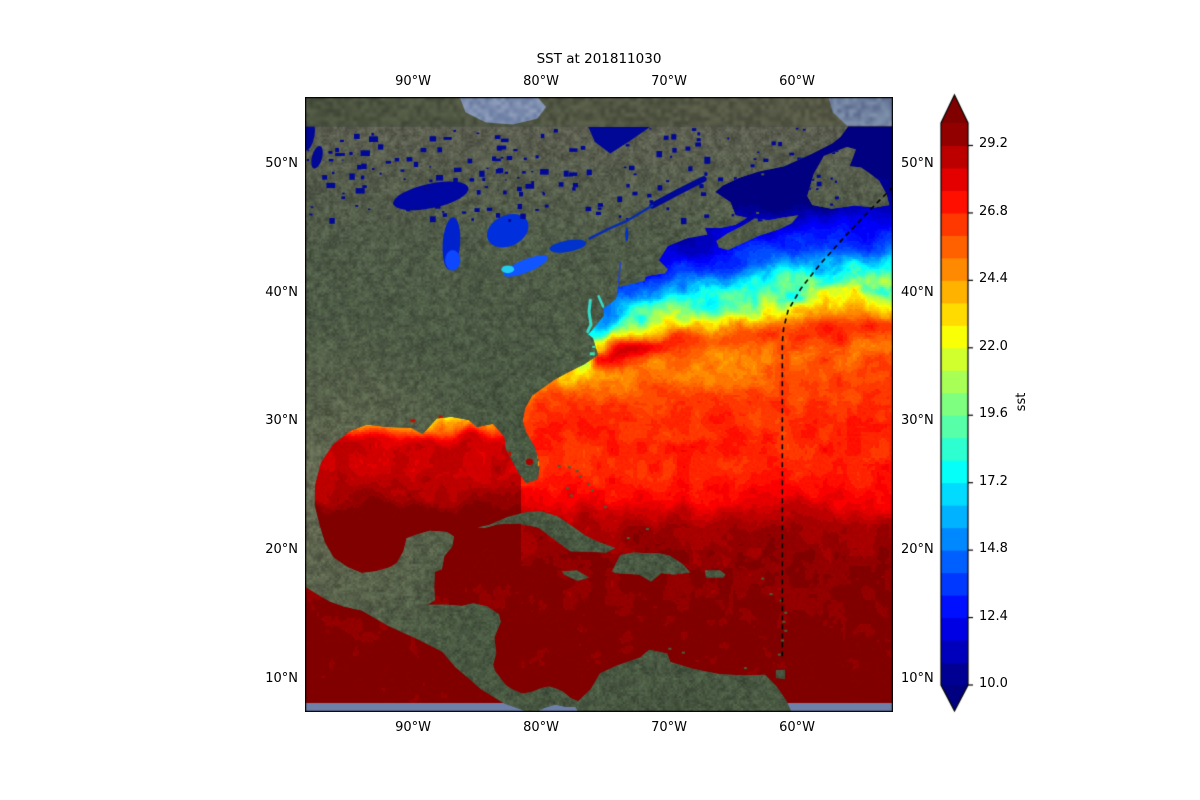 The height and width of the screenshot is (800, 1200). Describe the element at coordinates (281, 678) in the screenshot. I see `y-tick-label-left: 10°N` at that location.